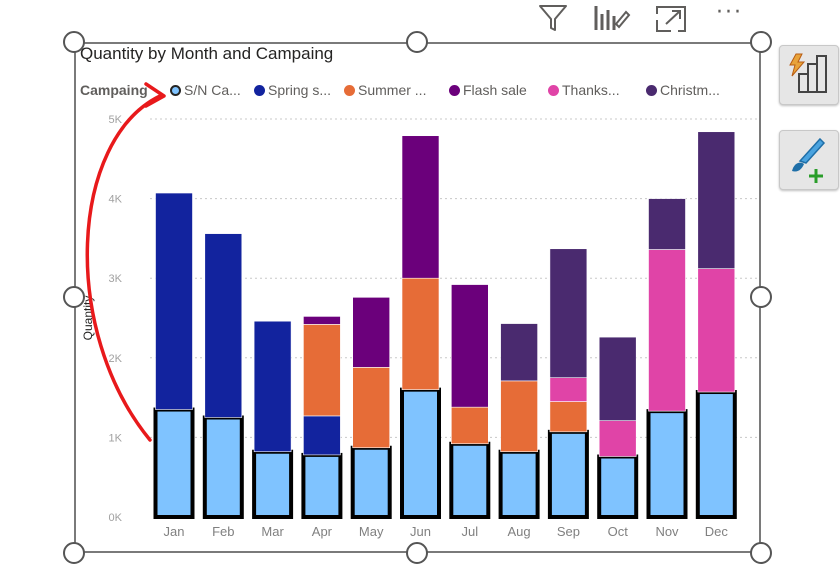 This screenshot has height=579, width=840. Describe the element at coordinates (272, 531) in the screenshot. I see `x-tick-label: Mar` at that location.